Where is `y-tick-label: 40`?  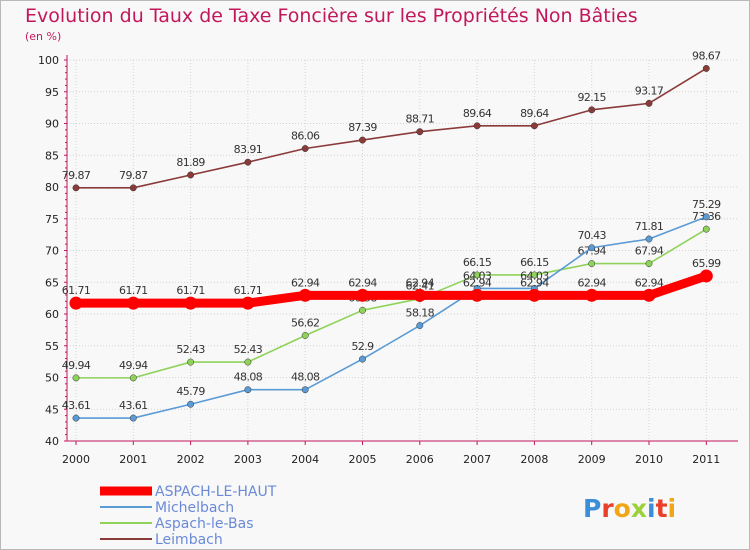
y-tick-label: 40 is located at coordinates (52, 441).